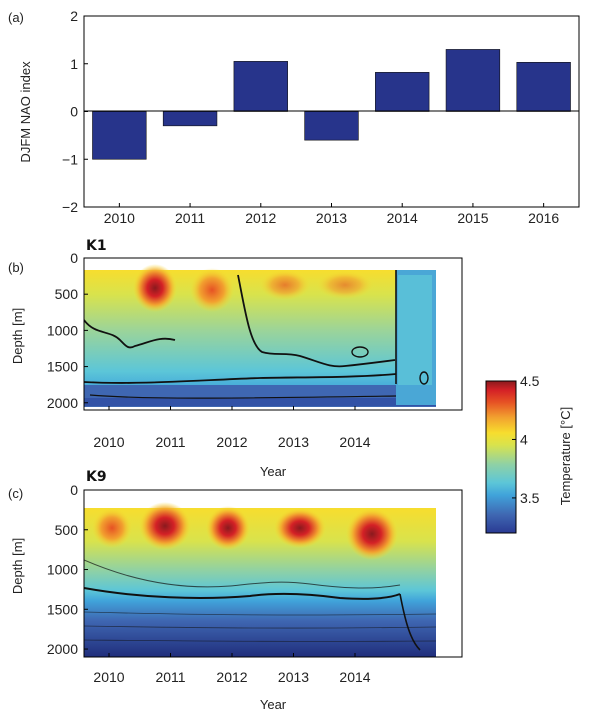  Describe the element at coordinates (25, 112) in the screenshot. I see `y-axis-label-a: DJFM NAO index` at that location.